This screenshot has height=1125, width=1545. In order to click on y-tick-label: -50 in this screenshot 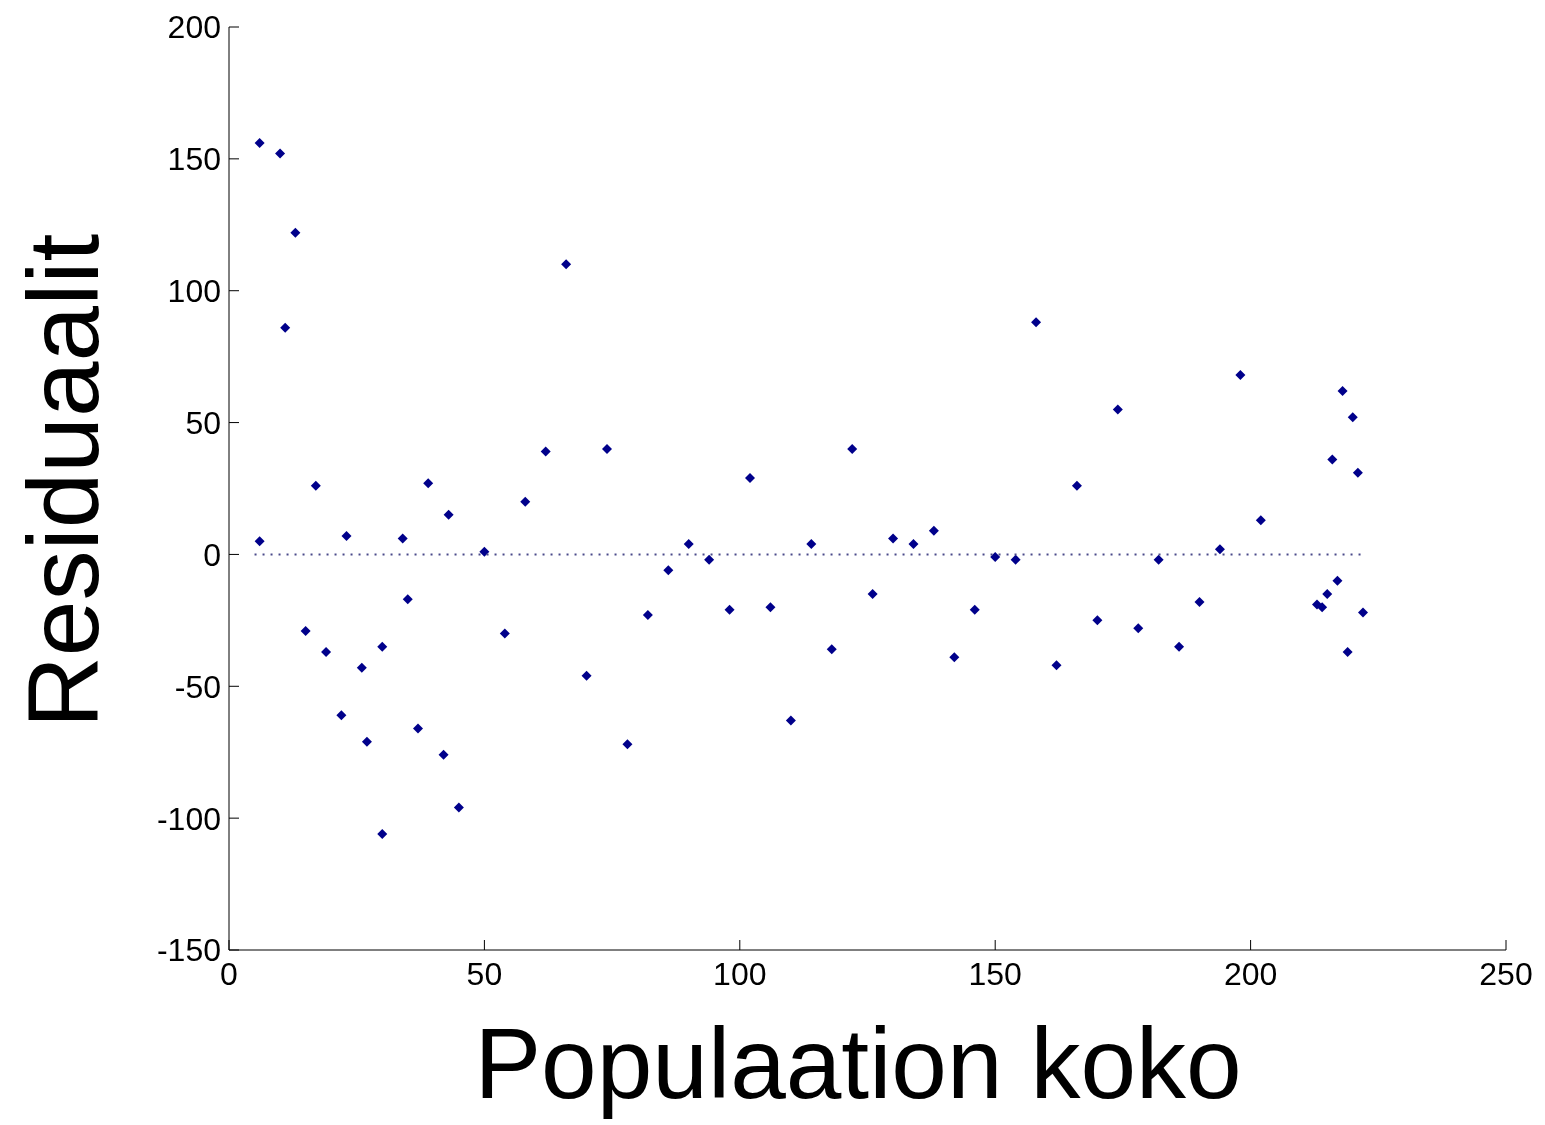, I will do `click(197, 686)`.